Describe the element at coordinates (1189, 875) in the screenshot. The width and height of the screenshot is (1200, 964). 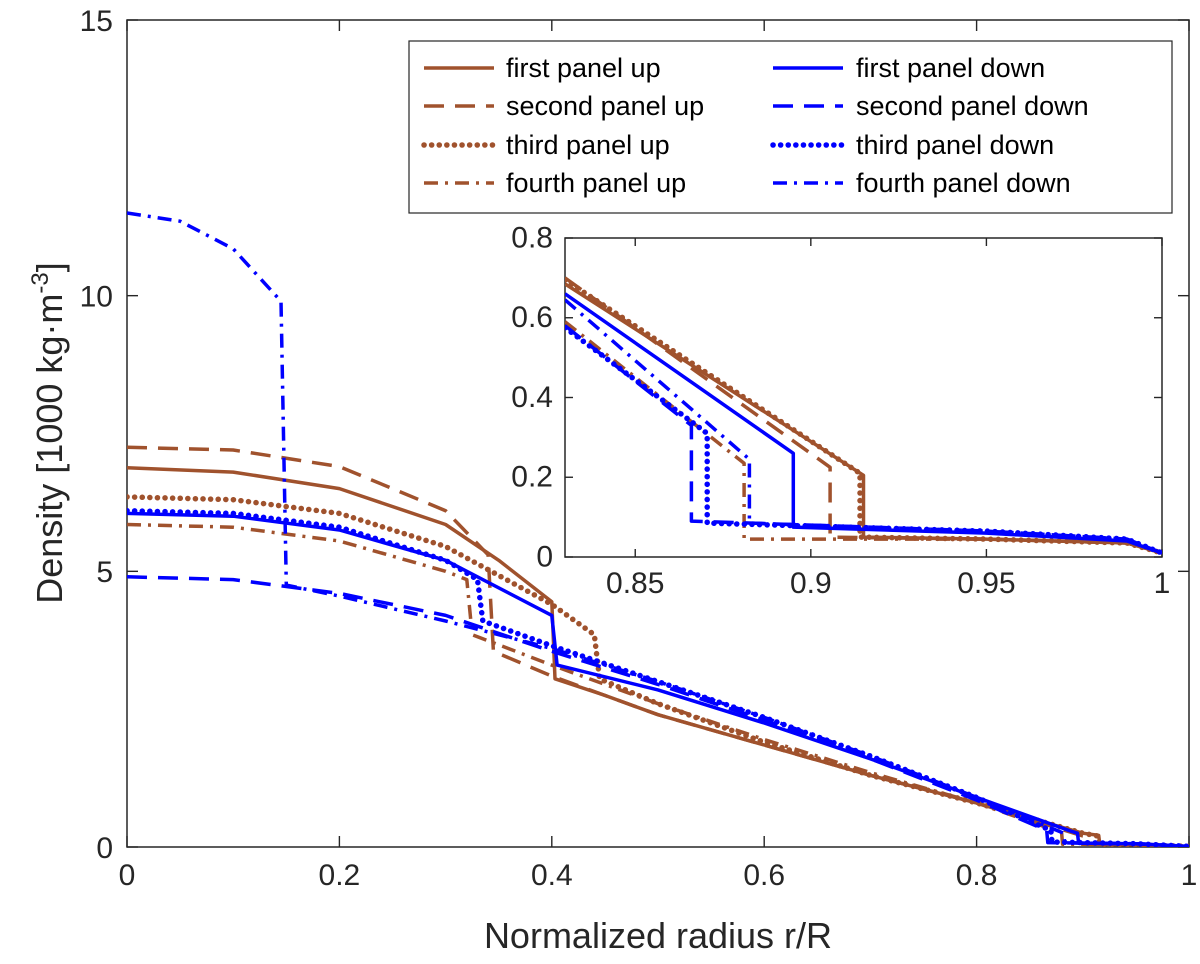
I see `main-x-tick-label: 1` at that location.